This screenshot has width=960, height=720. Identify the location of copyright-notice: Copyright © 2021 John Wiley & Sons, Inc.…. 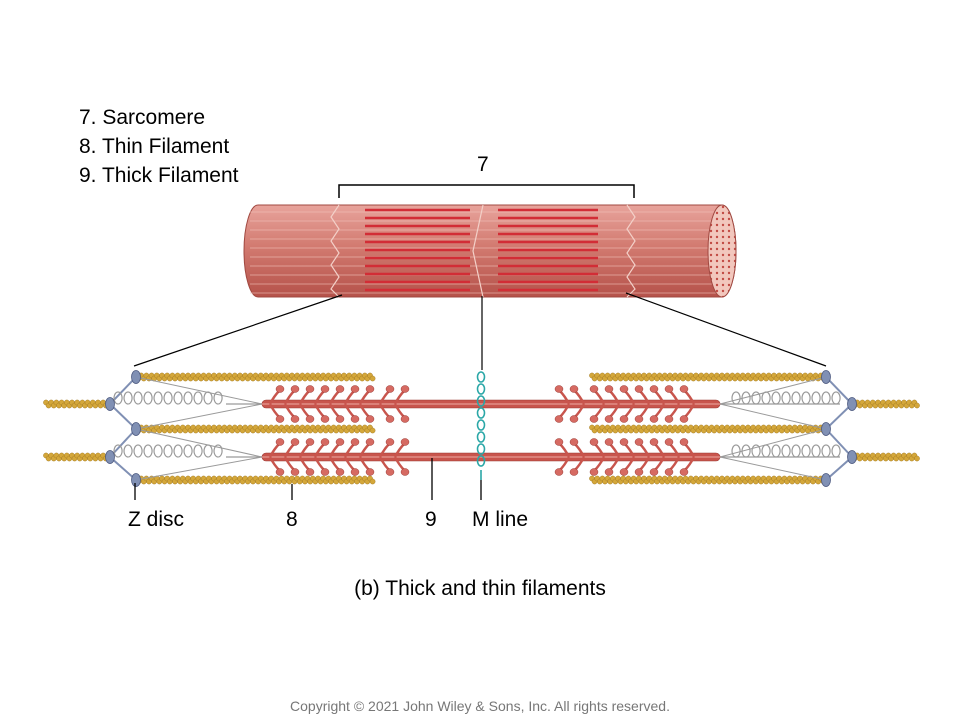
(480, 706).